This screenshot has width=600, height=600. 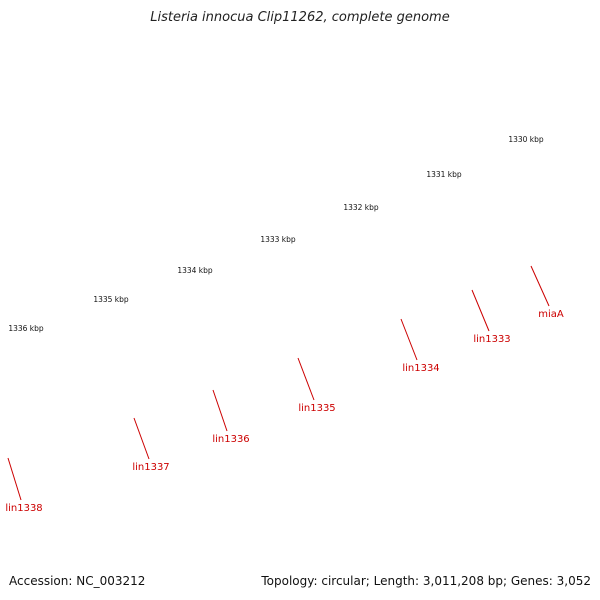 I want to click on kbp-label: 1330 kbp, so click(x=526, y=139).